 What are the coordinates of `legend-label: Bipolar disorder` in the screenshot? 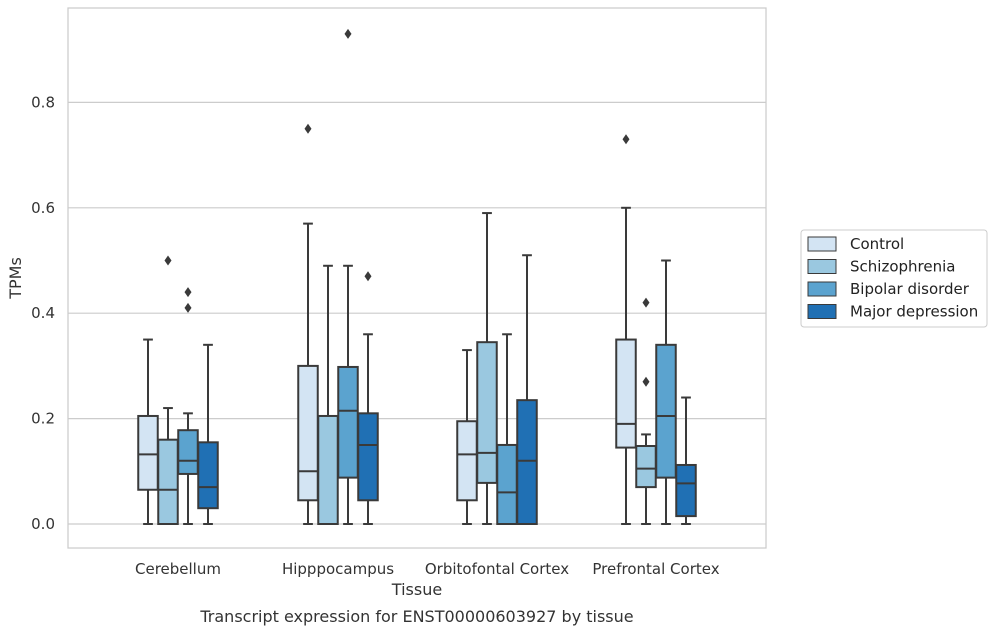 It's located at (910, 289).